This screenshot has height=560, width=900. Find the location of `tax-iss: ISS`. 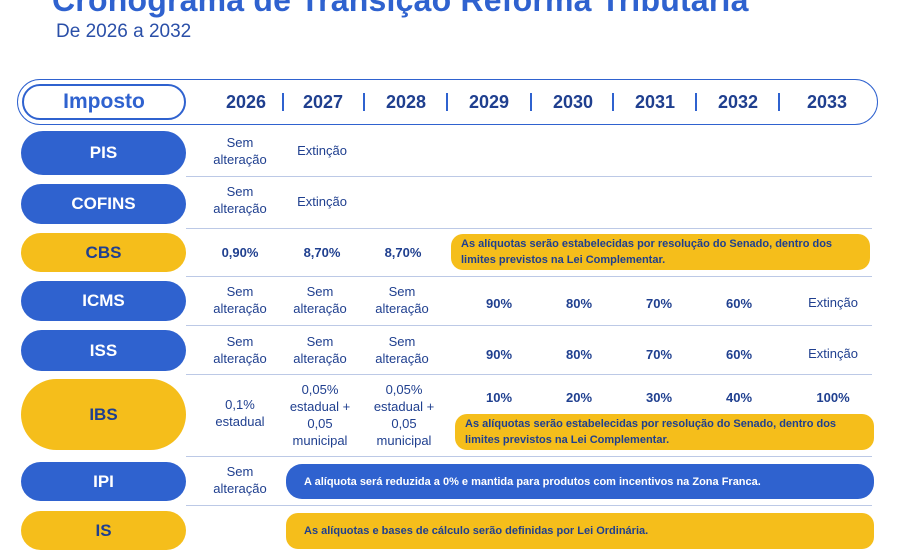

tax-iss: ISS is located at coordinates (103, 350).